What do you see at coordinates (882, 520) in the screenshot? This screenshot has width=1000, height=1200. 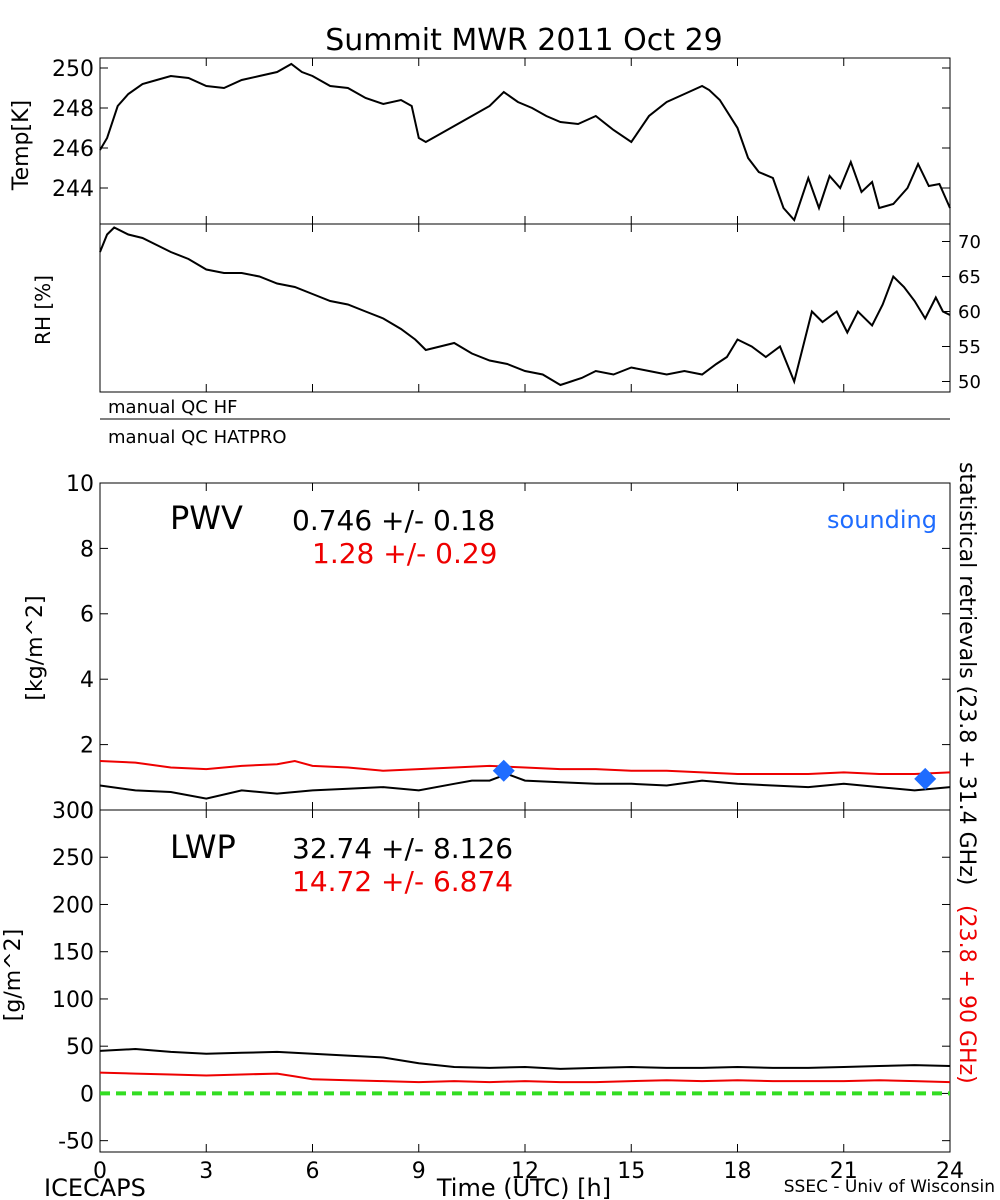 I see `panel-annotation: sounding` at bounding box center [882, 520].